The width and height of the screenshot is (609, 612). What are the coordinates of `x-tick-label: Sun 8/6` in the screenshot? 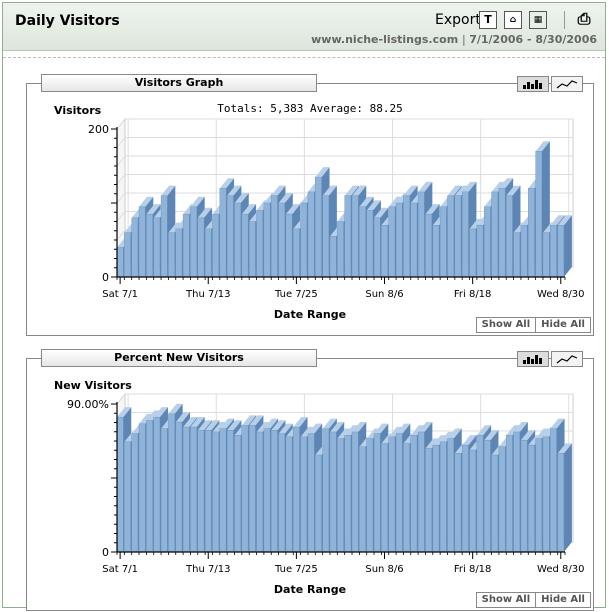 It's located at (384, 294).